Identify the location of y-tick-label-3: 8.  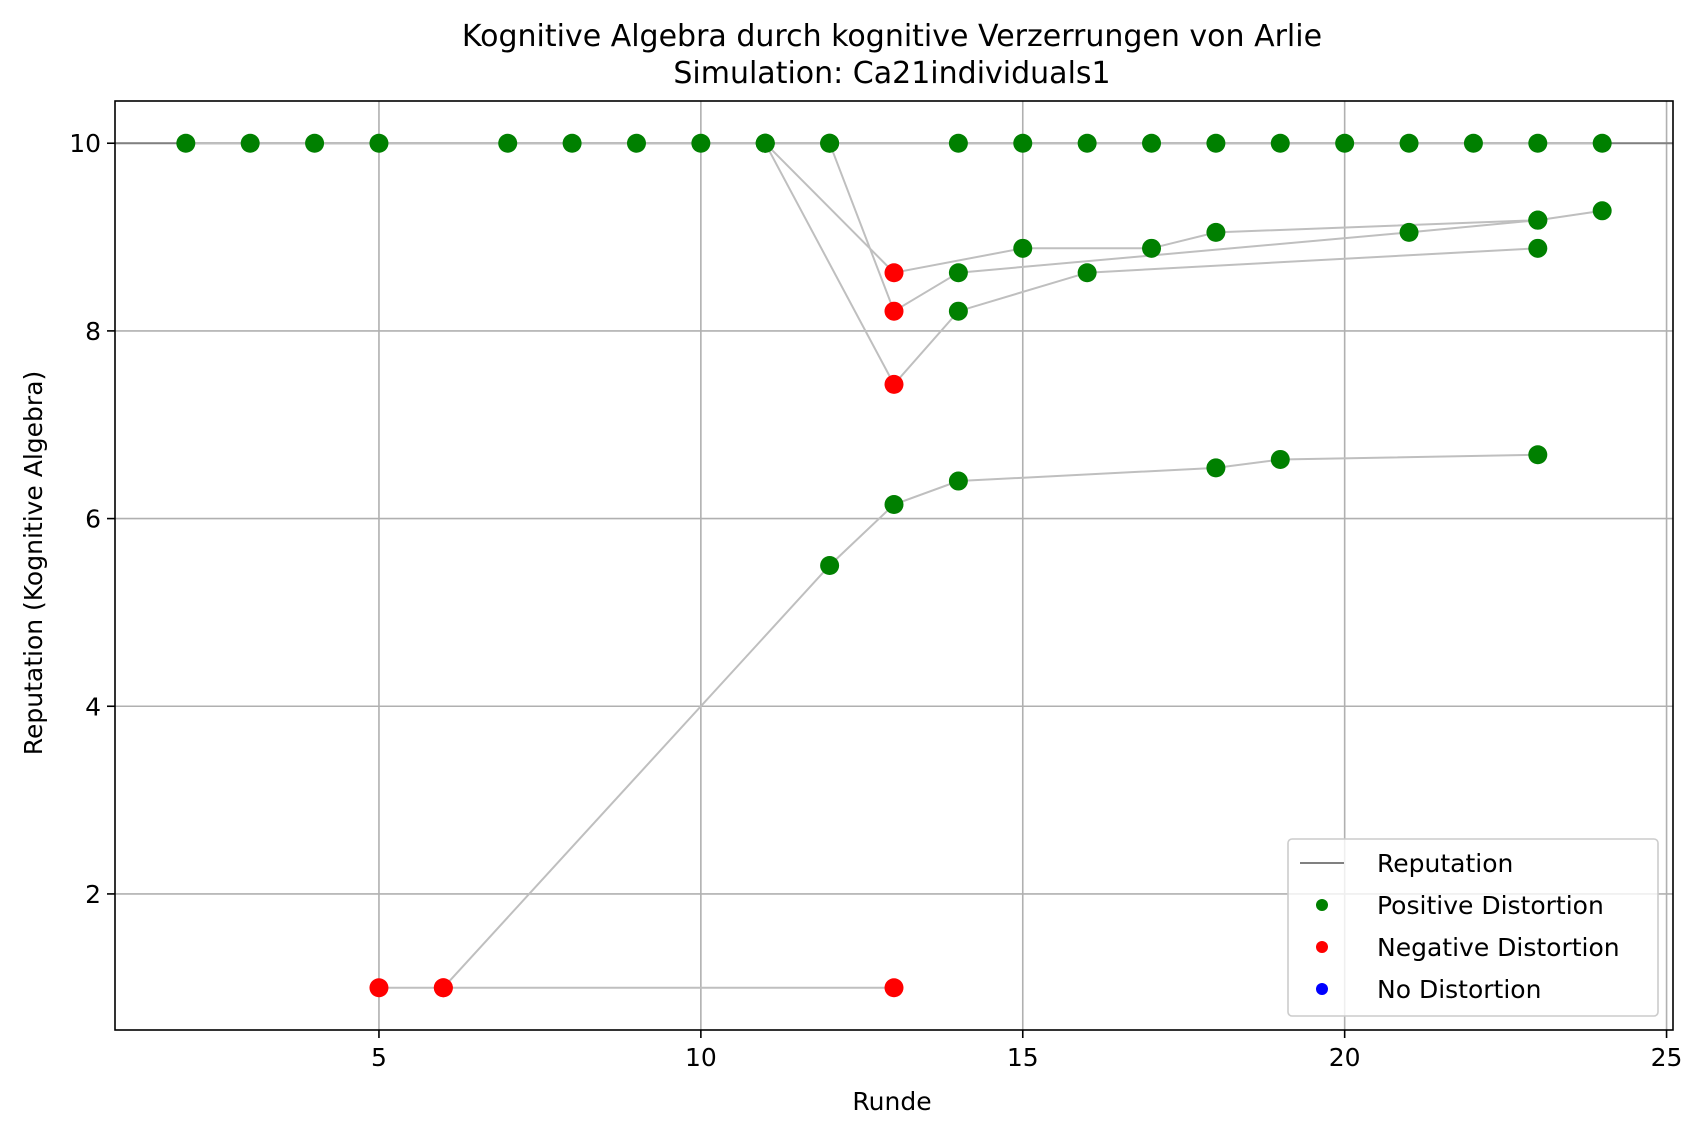
(93, 331).